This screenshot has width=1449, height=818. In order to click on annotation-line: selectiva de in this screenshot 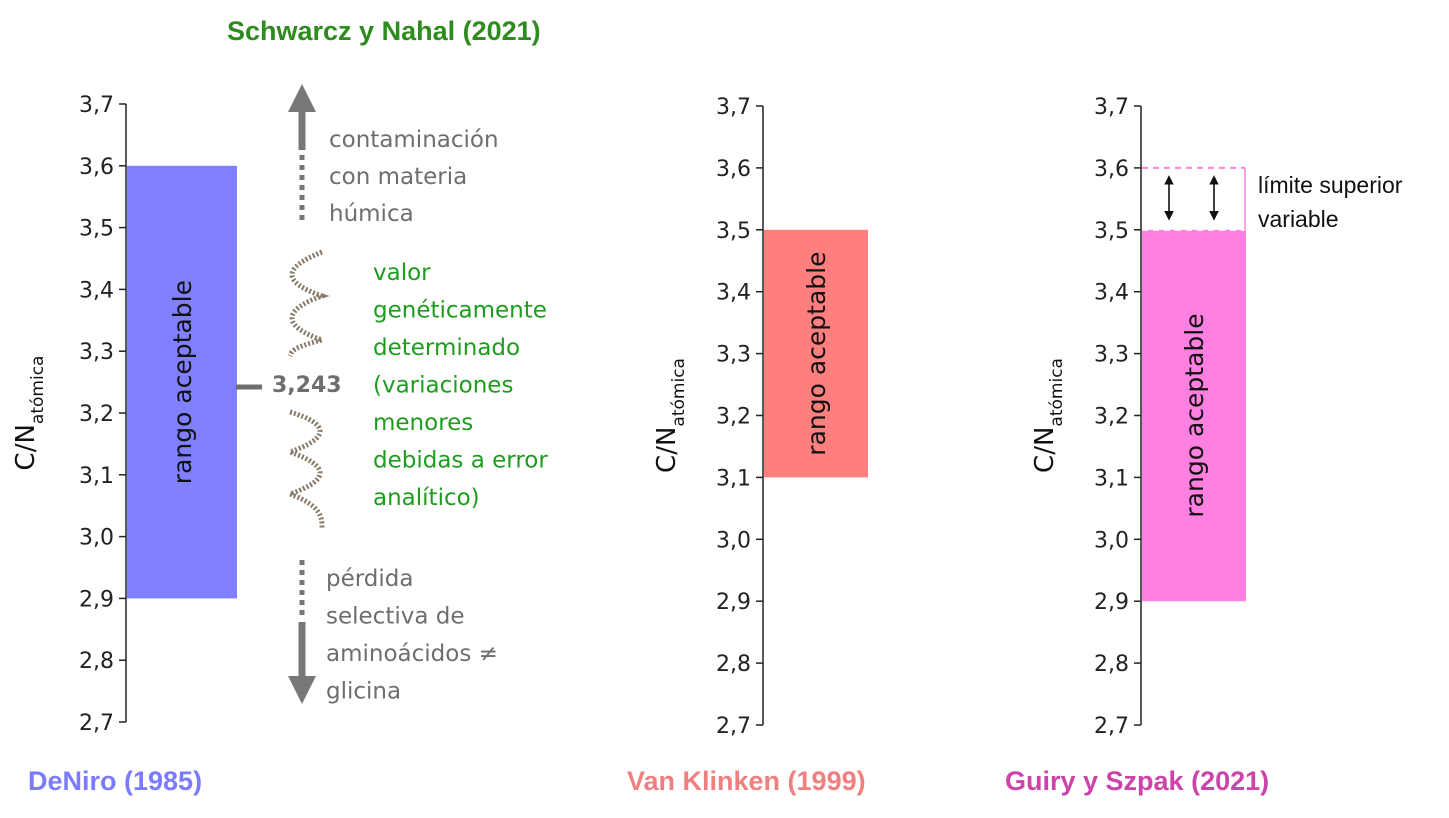, I will do `click(395, 617)`.